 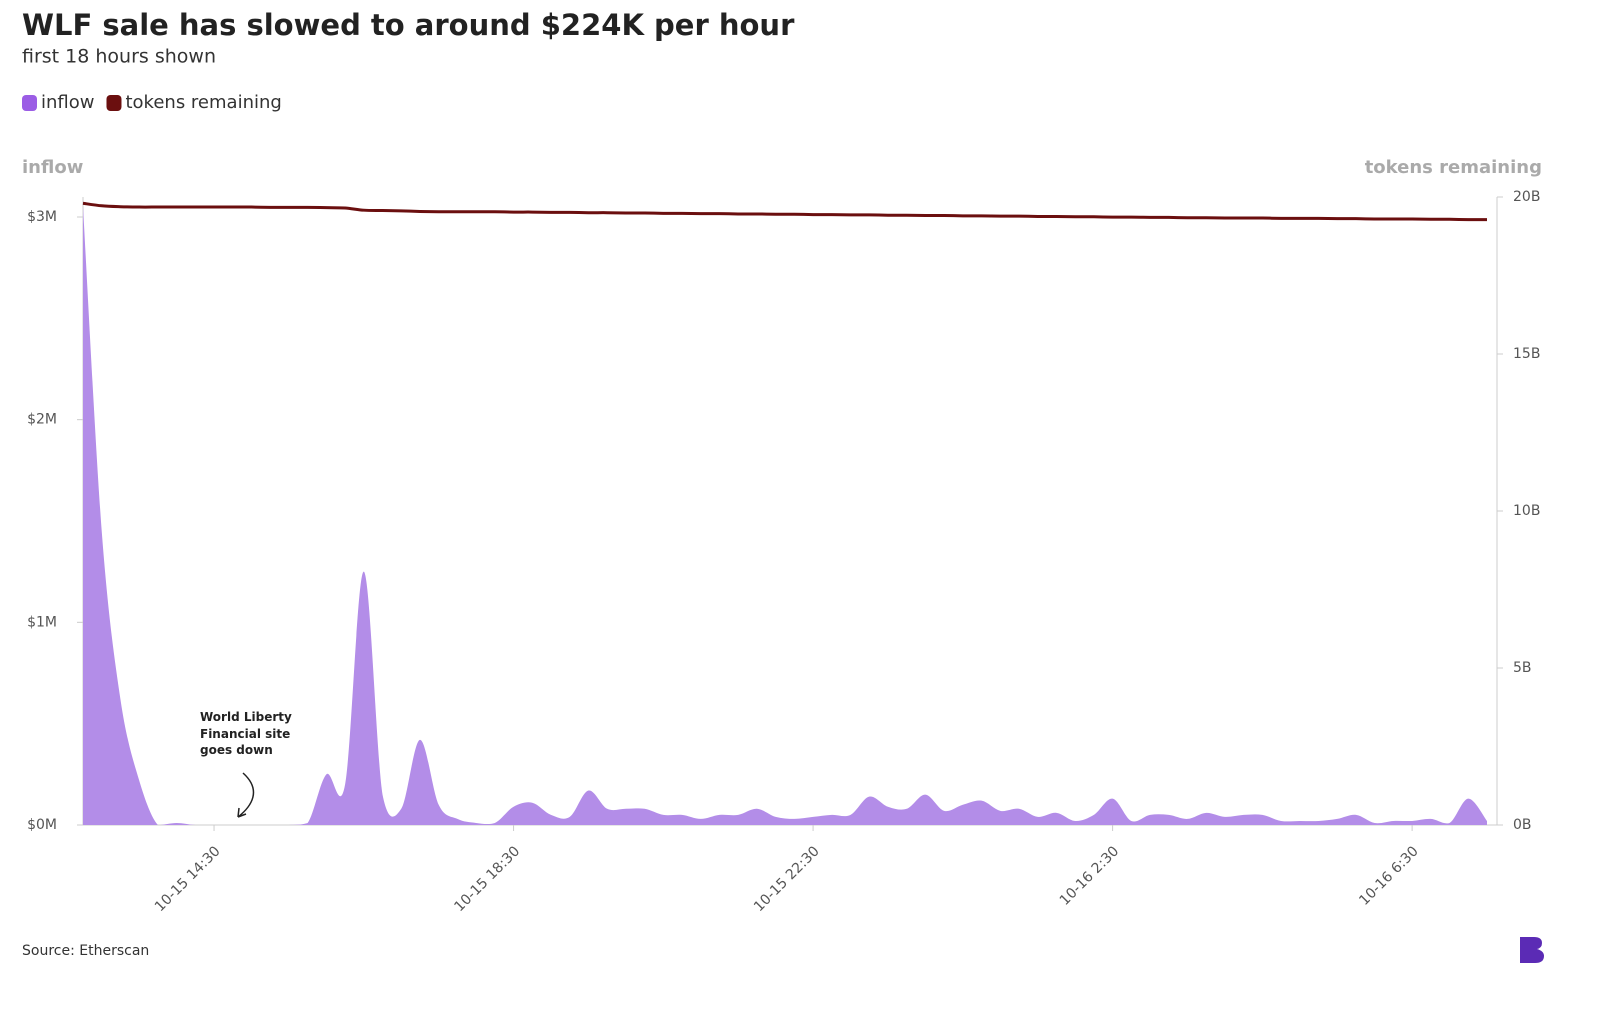 What do you see at coordinates (785, 211) in the screenshot?
I see `tokens-line` at bounding box center [785, 211].